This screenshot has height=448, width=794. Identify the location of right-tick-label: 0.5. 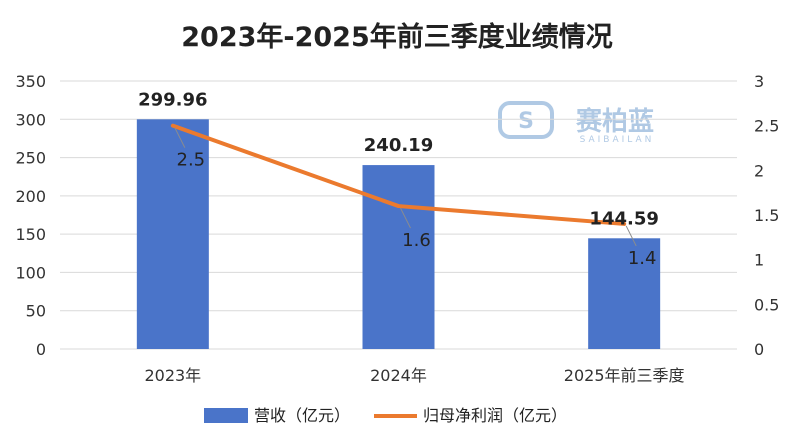
(766, 304).